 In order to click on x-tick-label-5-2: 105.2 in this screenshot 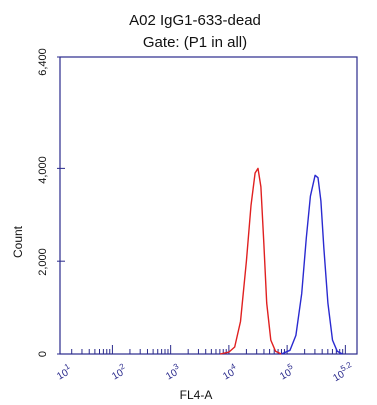, I will do `click(342, 372)`.